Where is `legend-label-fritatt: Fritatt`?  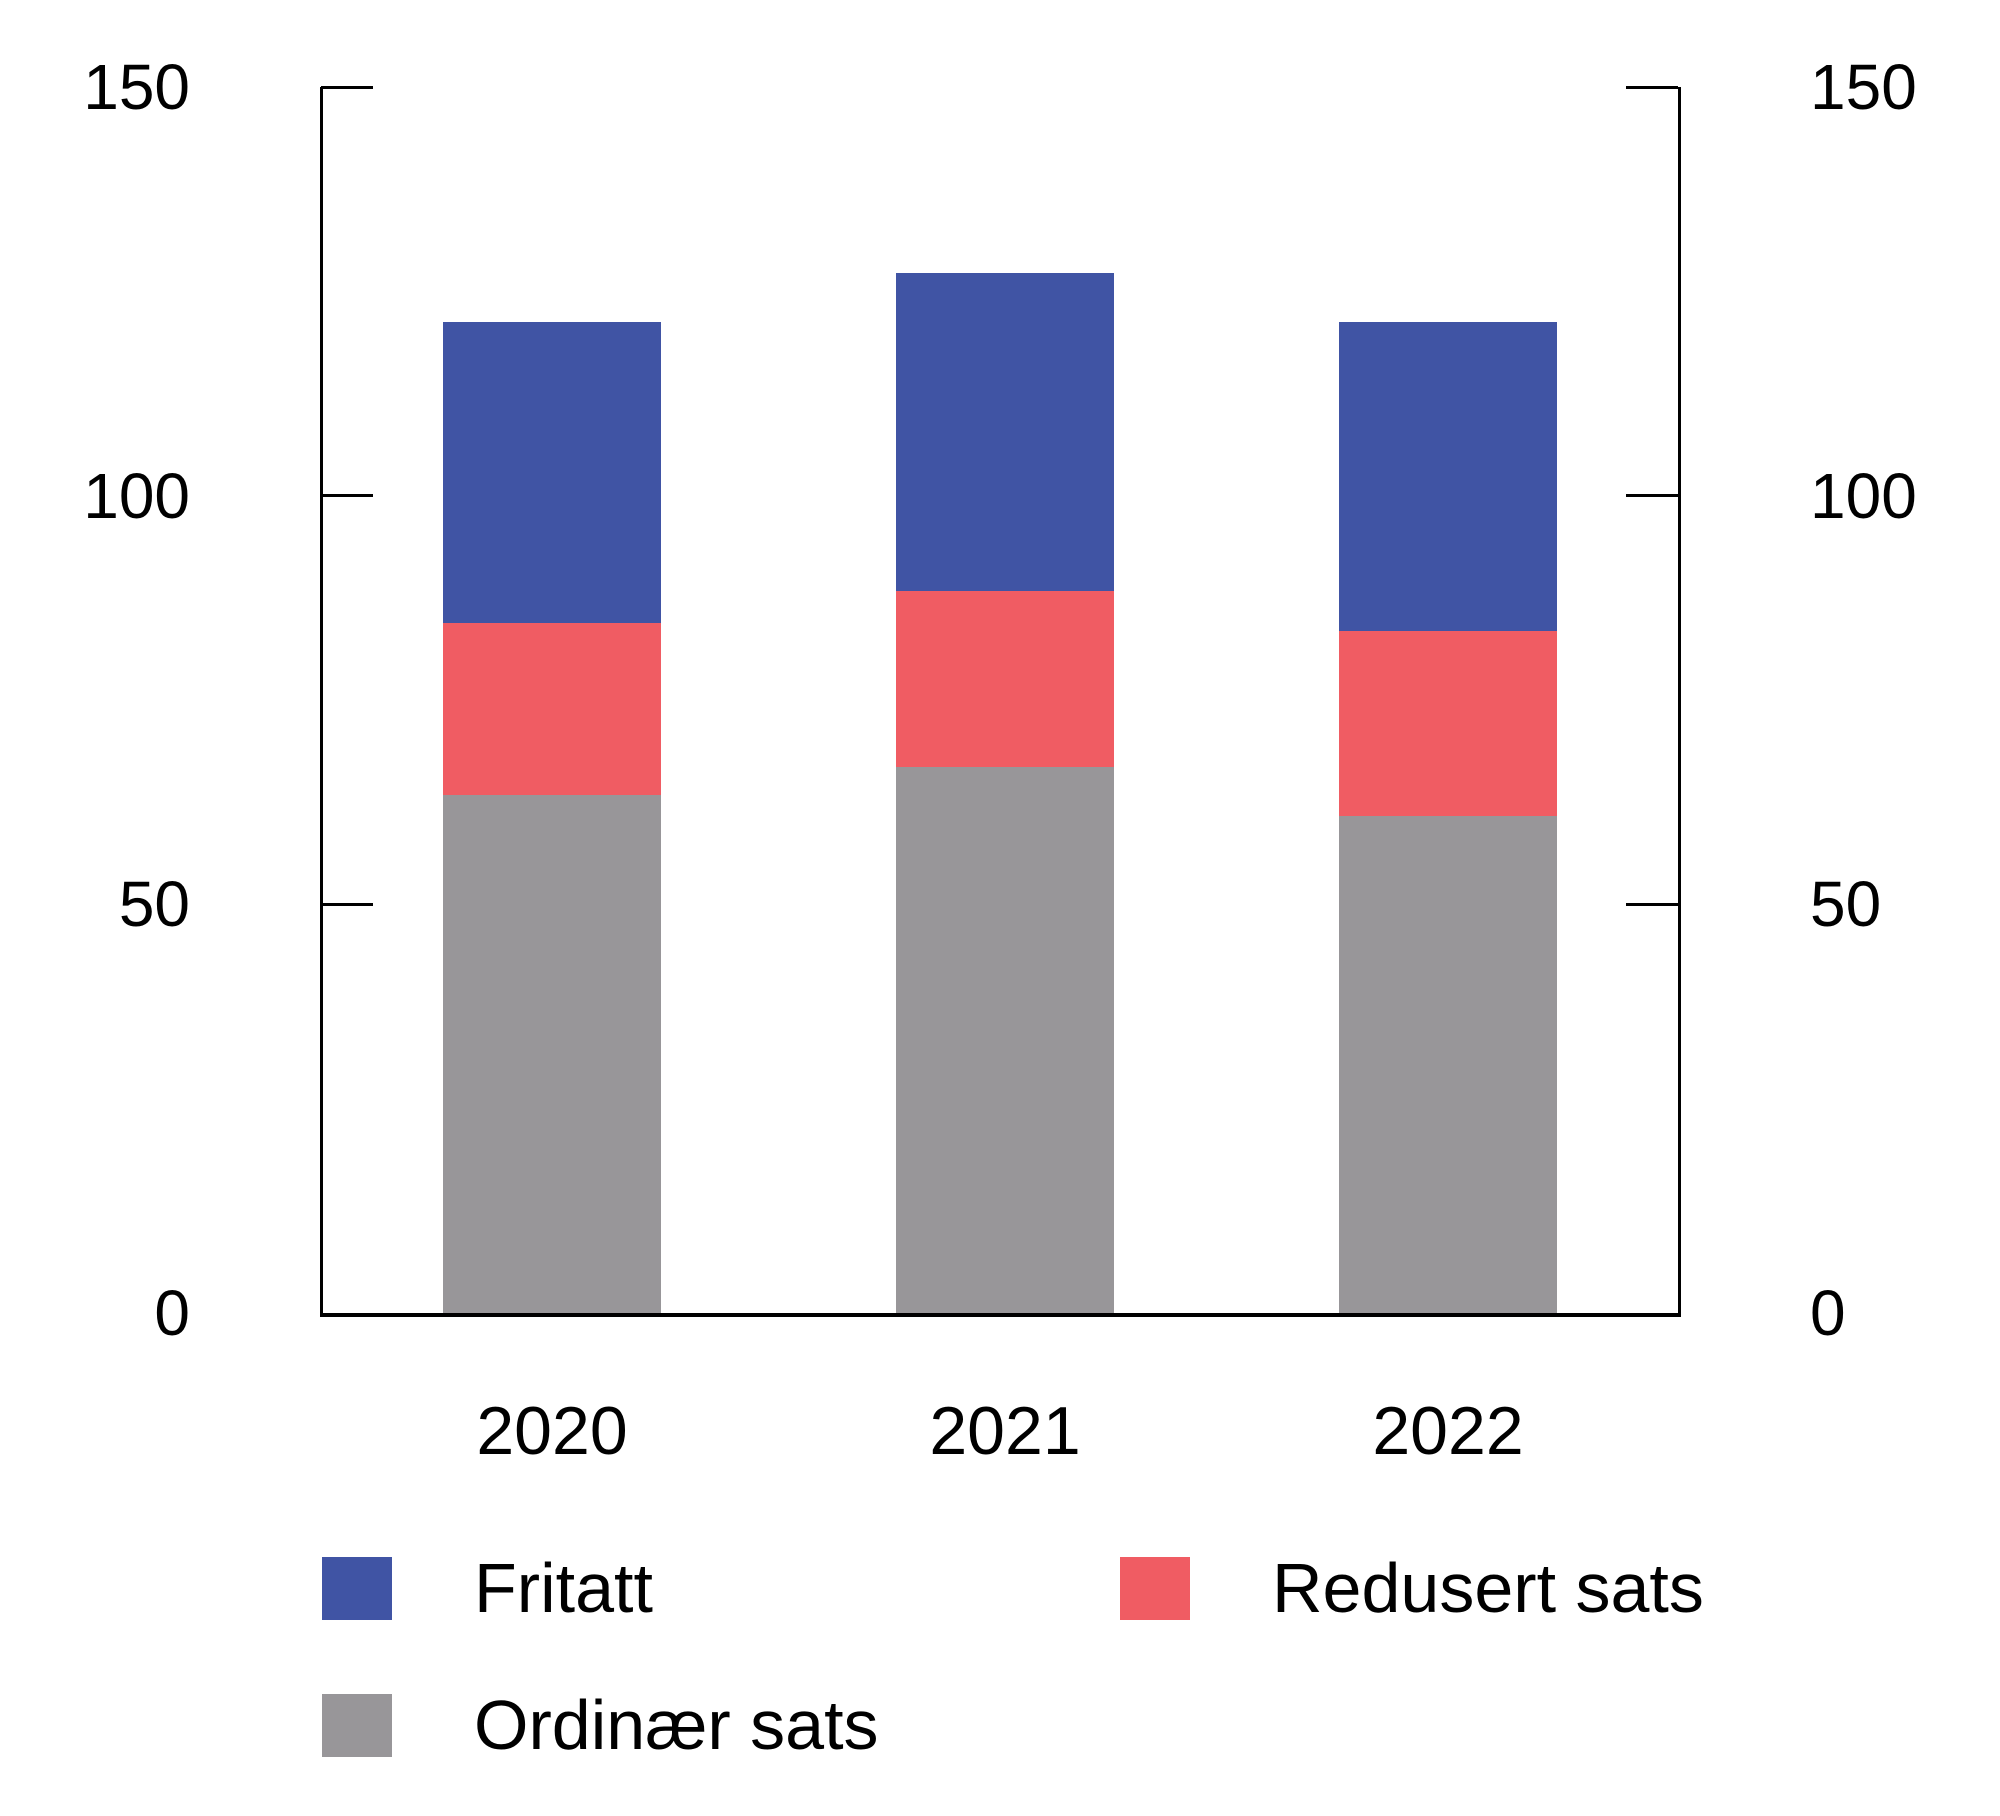
legend-label-fritatt: Fritatt is located at coordinates (563, 1588).